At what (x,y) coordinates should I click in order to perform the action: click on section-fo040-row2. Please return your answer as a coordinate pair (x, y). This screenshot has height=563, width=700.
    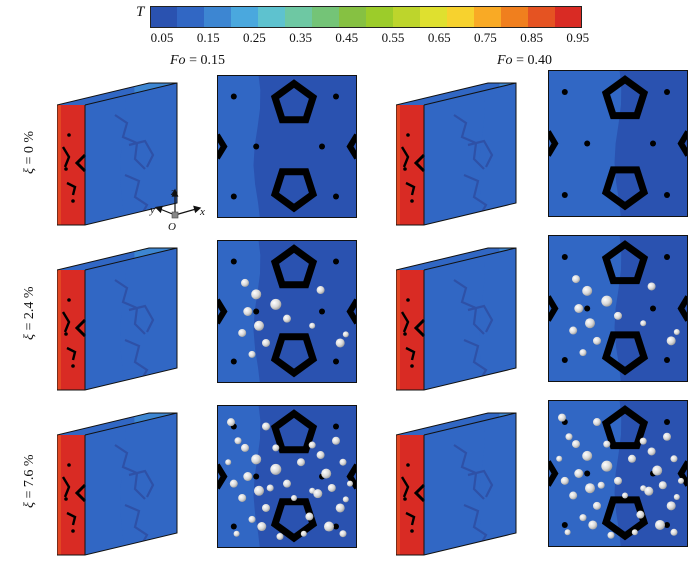
    Looking at the image, I should click on (618, 473).